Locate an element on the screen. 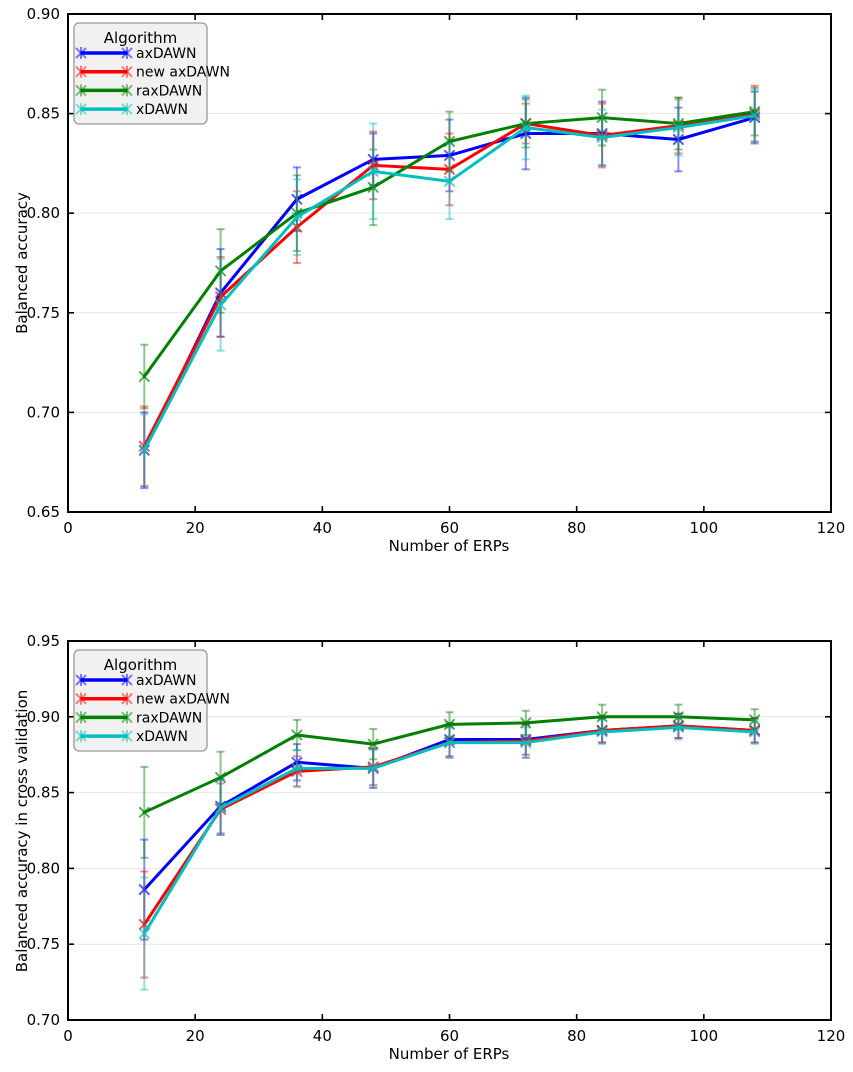 The height and width of the screenshot is (1072, 853). y-tick-label: 0.70 is located at coordinates (43, 1020).